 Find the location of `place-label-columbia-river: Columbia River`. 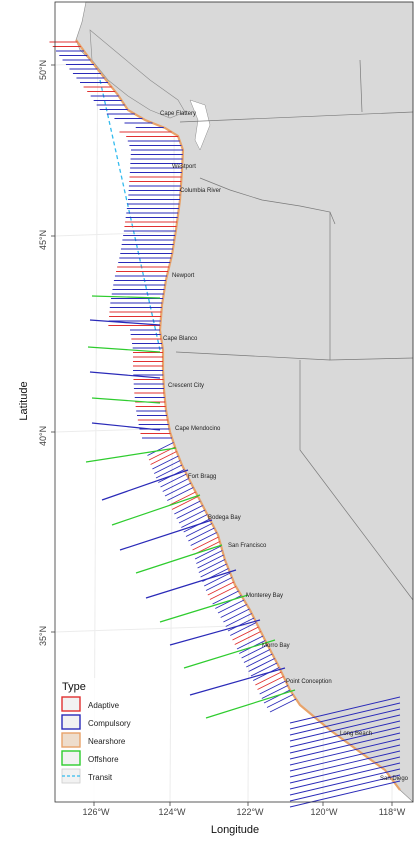

place-label-columbia-river: Columbia River is located at coordinates (200, 191).